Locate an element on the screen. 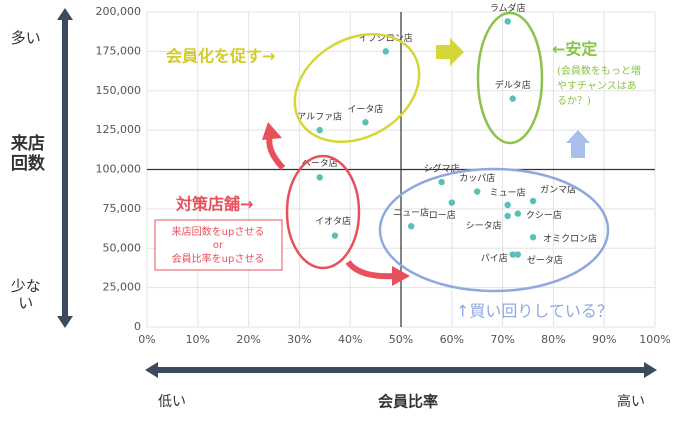 The height and width of the screenshot is (422, 700). point-label: ニュー店 is located at coordinates (411, 213).